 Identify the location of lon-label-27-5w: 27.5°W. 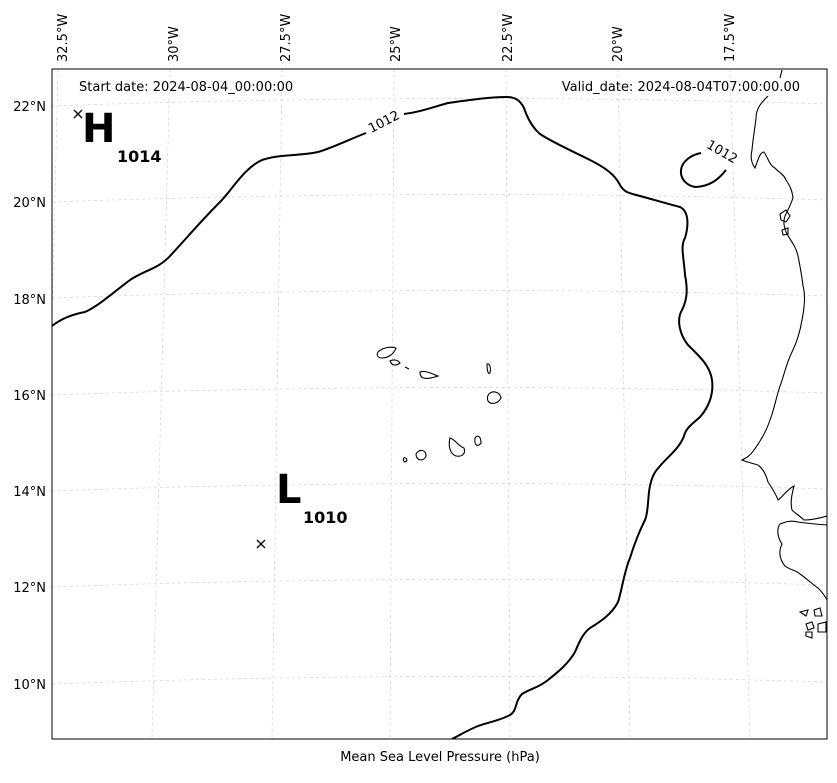
(286, 38).